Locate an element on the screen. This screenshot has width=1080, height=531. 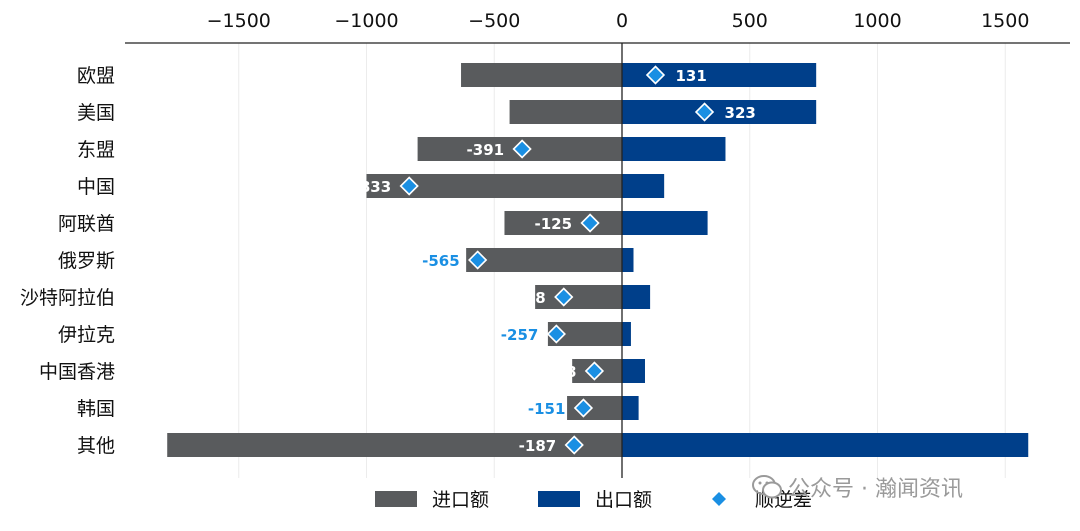
category-label: 欧盟 is located at coordinates (96, 76).